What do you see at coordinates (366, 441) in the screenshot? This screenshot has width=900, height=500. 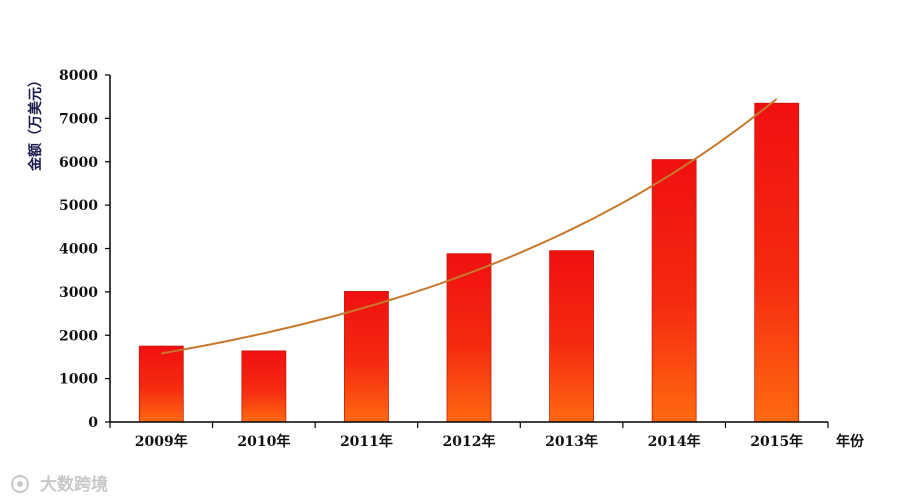 I see `x-tick-label: 2011年` at bounding box center [366, 441].